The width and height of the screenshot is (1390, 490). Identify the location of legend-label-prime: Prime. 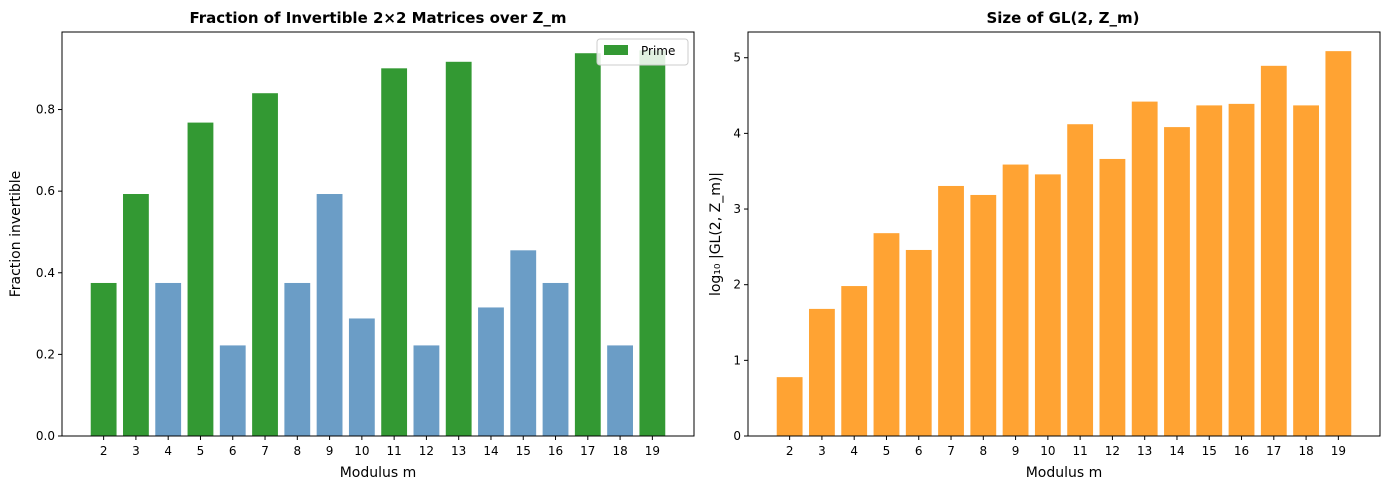
(658, 51).